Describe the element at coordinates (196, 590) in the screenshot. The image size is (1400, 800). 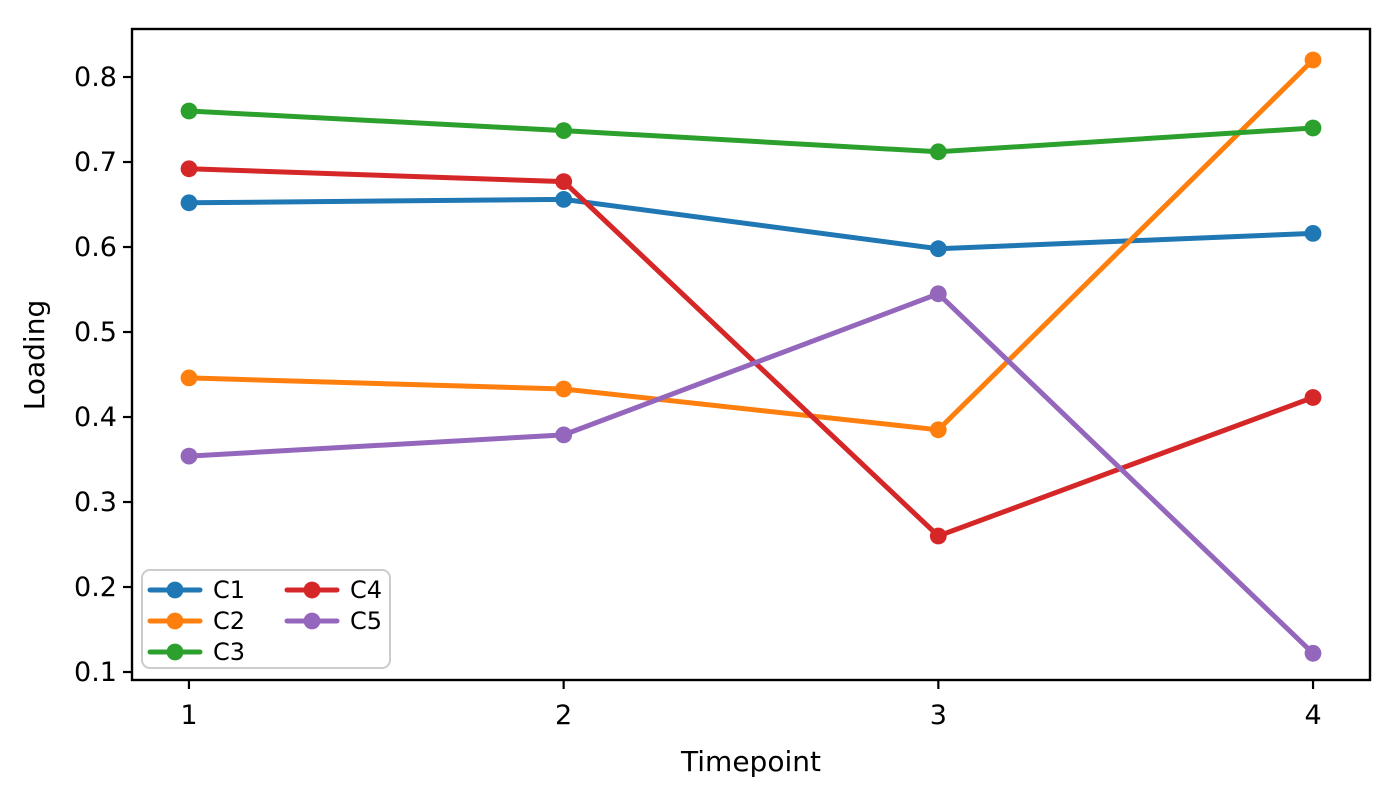
I see `legend-entry-C1: C1` at that location.